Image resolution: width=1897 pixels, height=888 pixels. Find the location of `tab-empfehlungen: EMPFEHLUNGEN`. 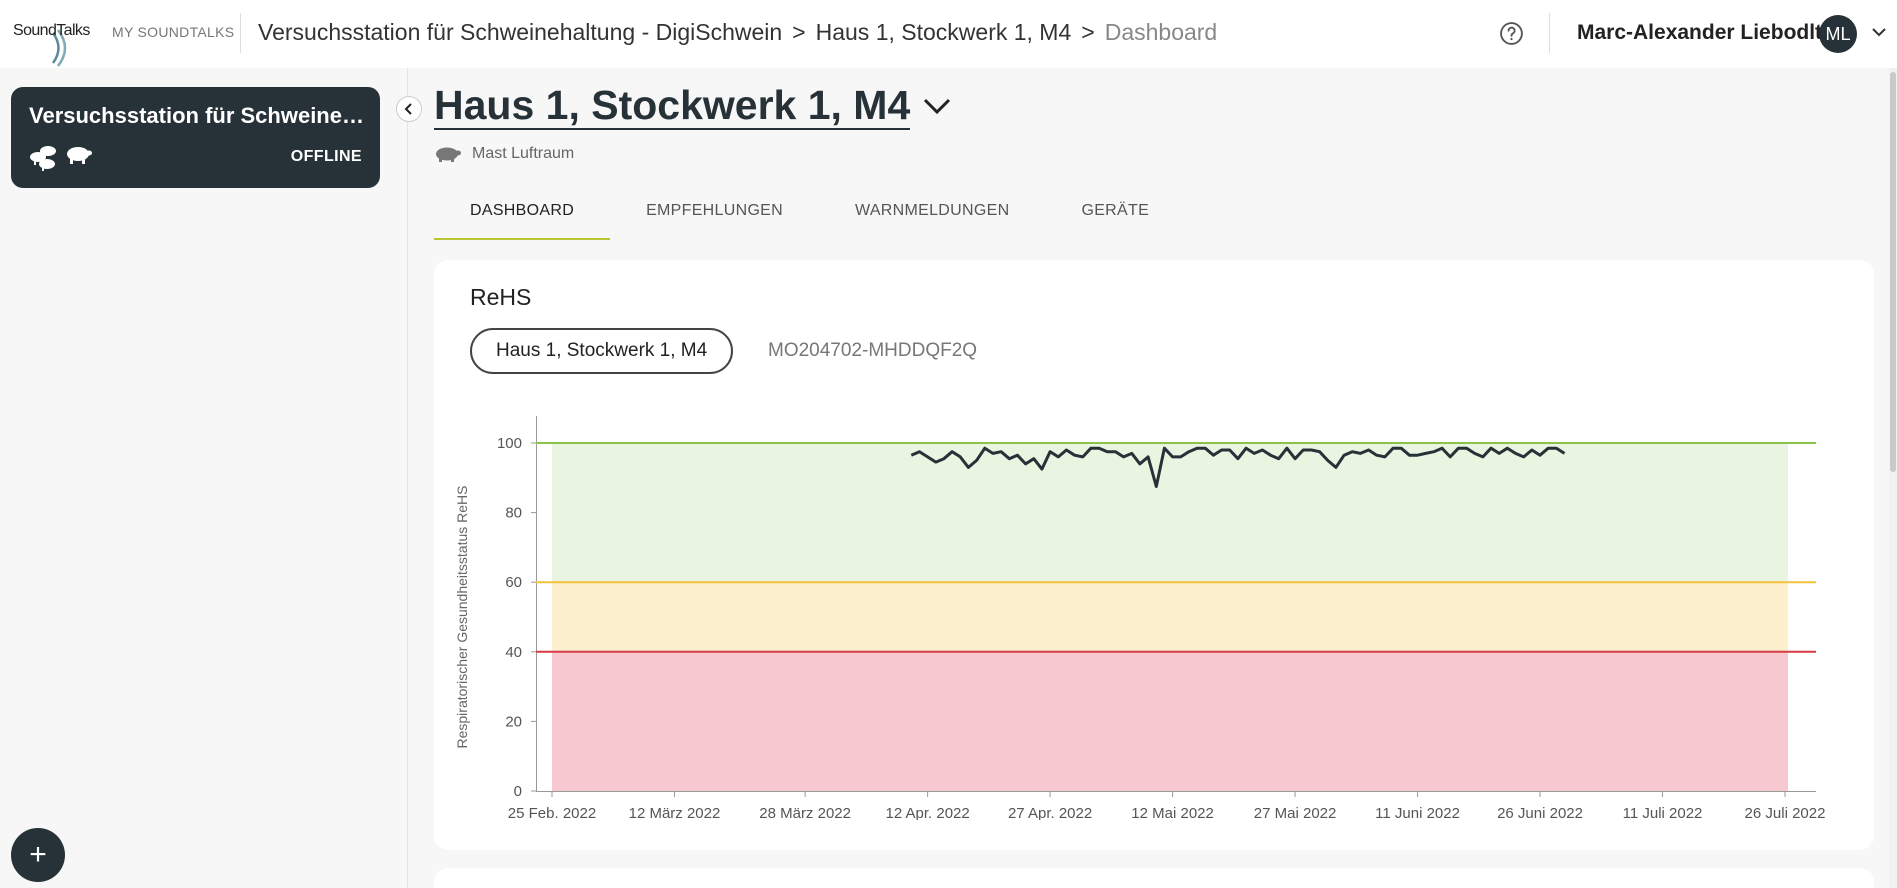

tab-empfehlungen: EMPFEHLUNGEN is located at coordinates (715, 210).